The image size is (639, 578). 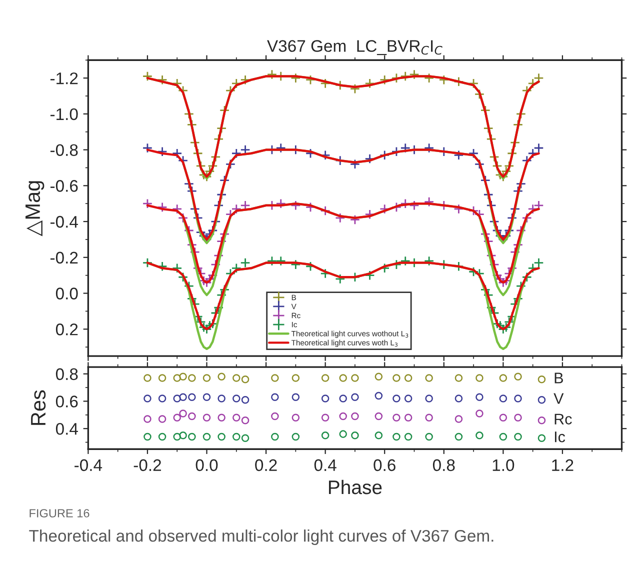 What do you see at coordinates (354, 48) in the screenshot?
I see `chart-title: V367 Gem LC_BVR$_{C}$I$_{C}$` at bounding box center [354, 48].